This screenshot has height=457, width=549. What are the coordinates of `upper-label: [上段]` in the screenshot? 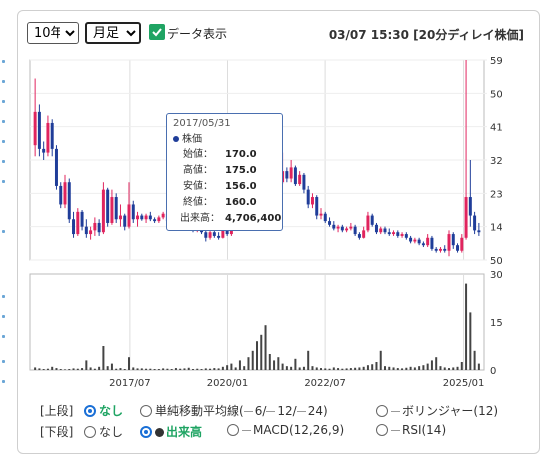 It's located at (57, 411).